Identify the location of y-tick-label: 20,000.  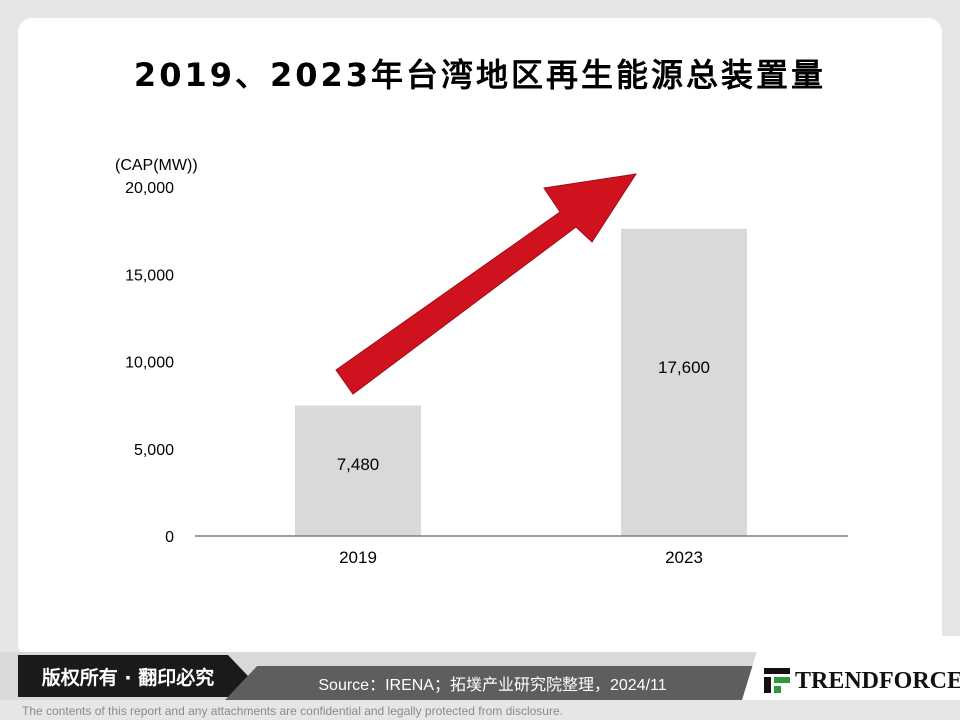
(149, 188).